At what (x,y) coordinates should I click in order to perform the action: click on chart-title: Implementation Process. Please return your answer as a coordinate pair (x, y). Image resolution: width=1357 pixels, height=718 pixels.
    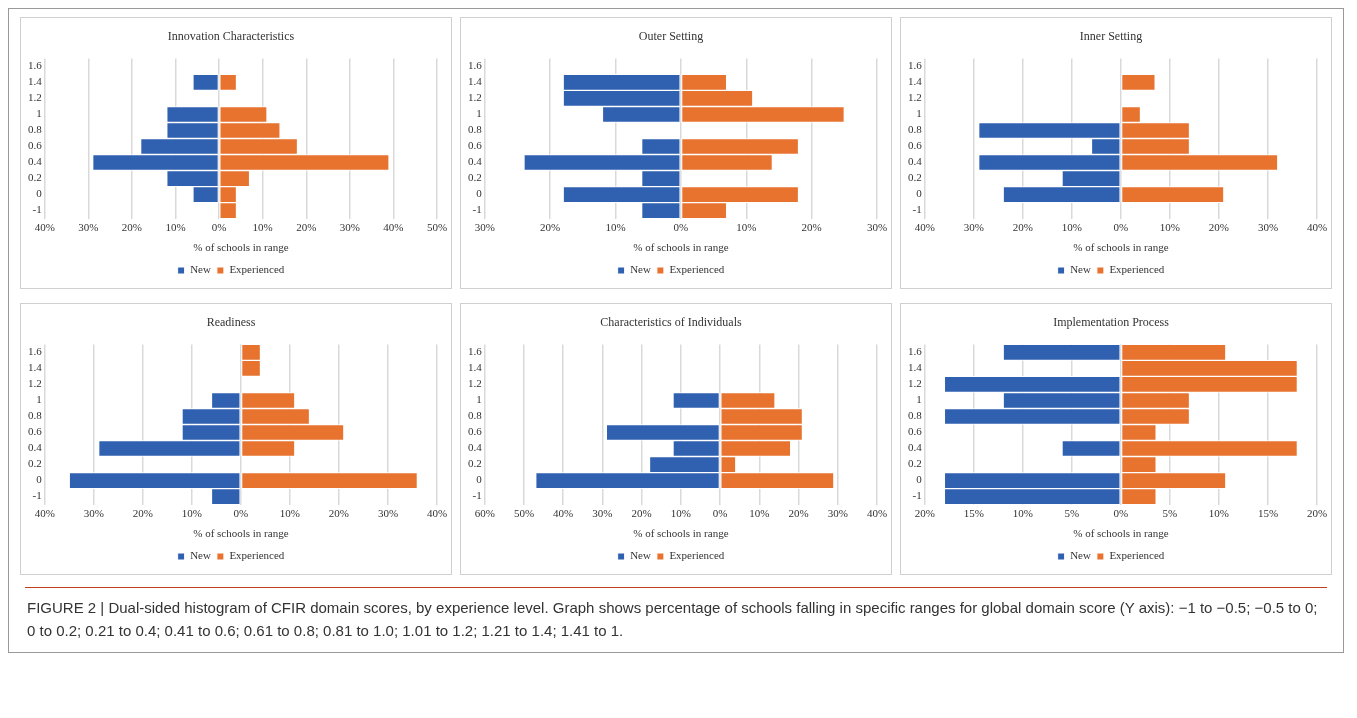
    Looking at the image, I should click on (1111, 322).